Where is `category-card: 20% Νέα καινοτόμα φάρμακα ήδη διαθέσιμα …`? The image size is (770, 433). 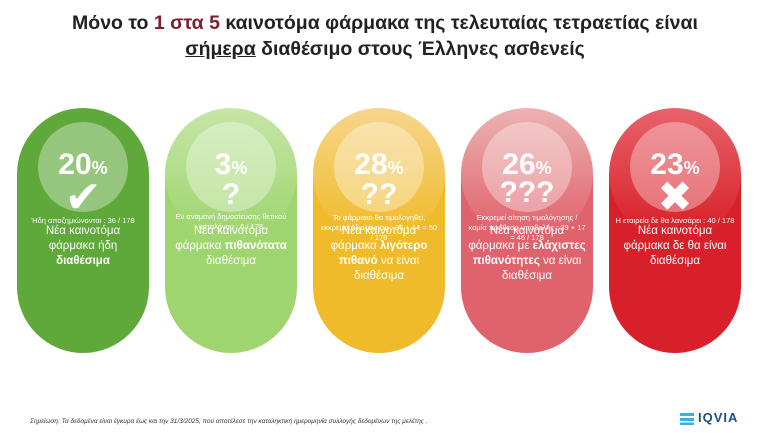 category-card: 20% Νέα καινοτόμα φάρμακα ήδη διαθέσιμα … is located at coordinates (83, 230).